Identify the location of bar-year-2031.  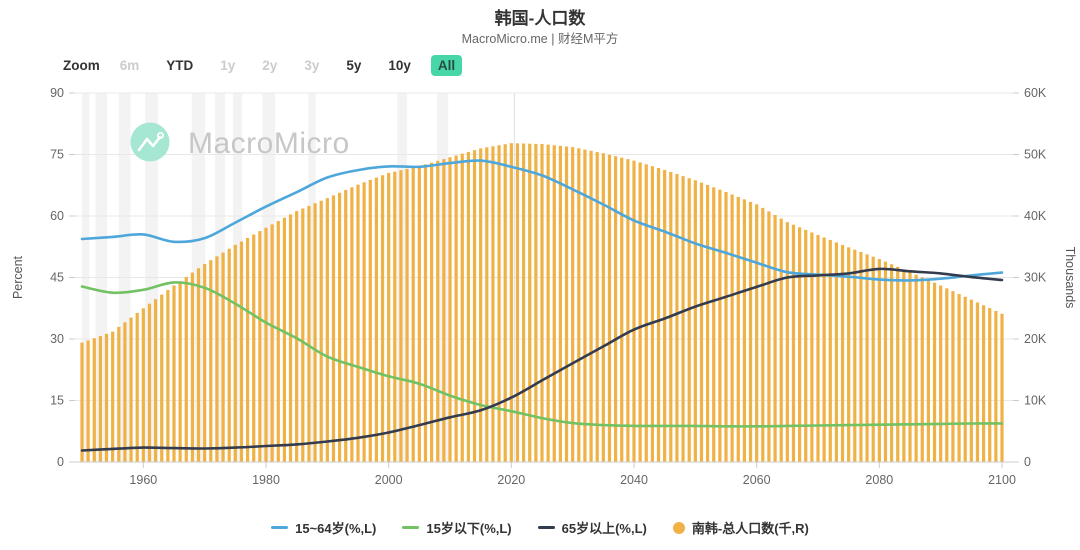
(579, 305).